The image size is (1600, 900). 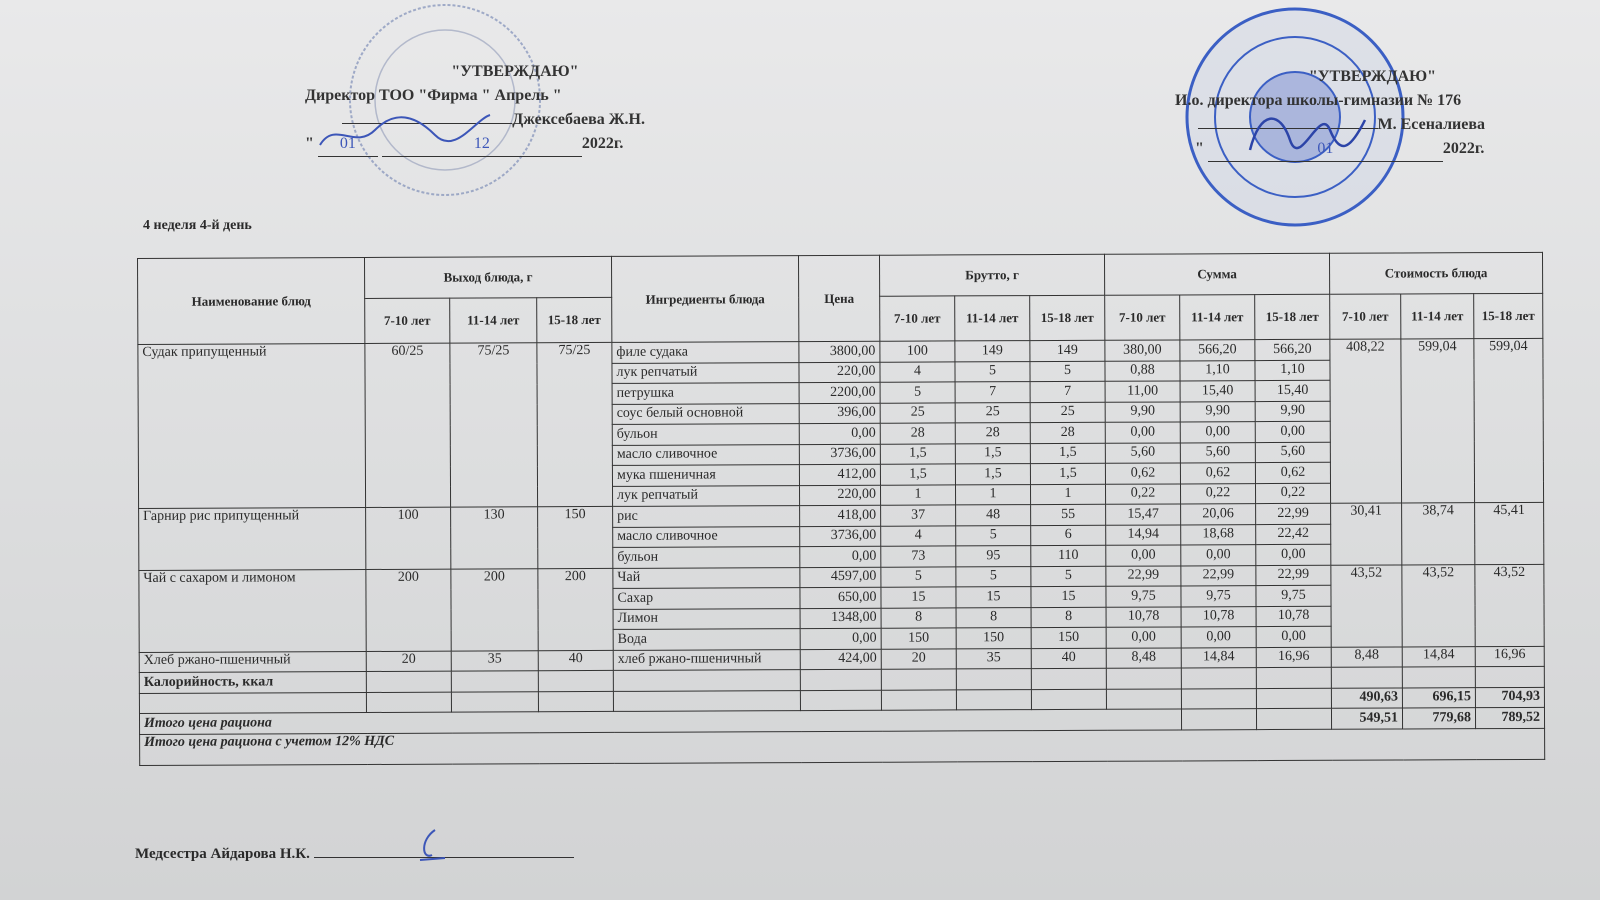 What do you see at coordinates (993, 392) in the screenshot?
I see `ingredient-brutto: 7` at bounding box center [993, 392].